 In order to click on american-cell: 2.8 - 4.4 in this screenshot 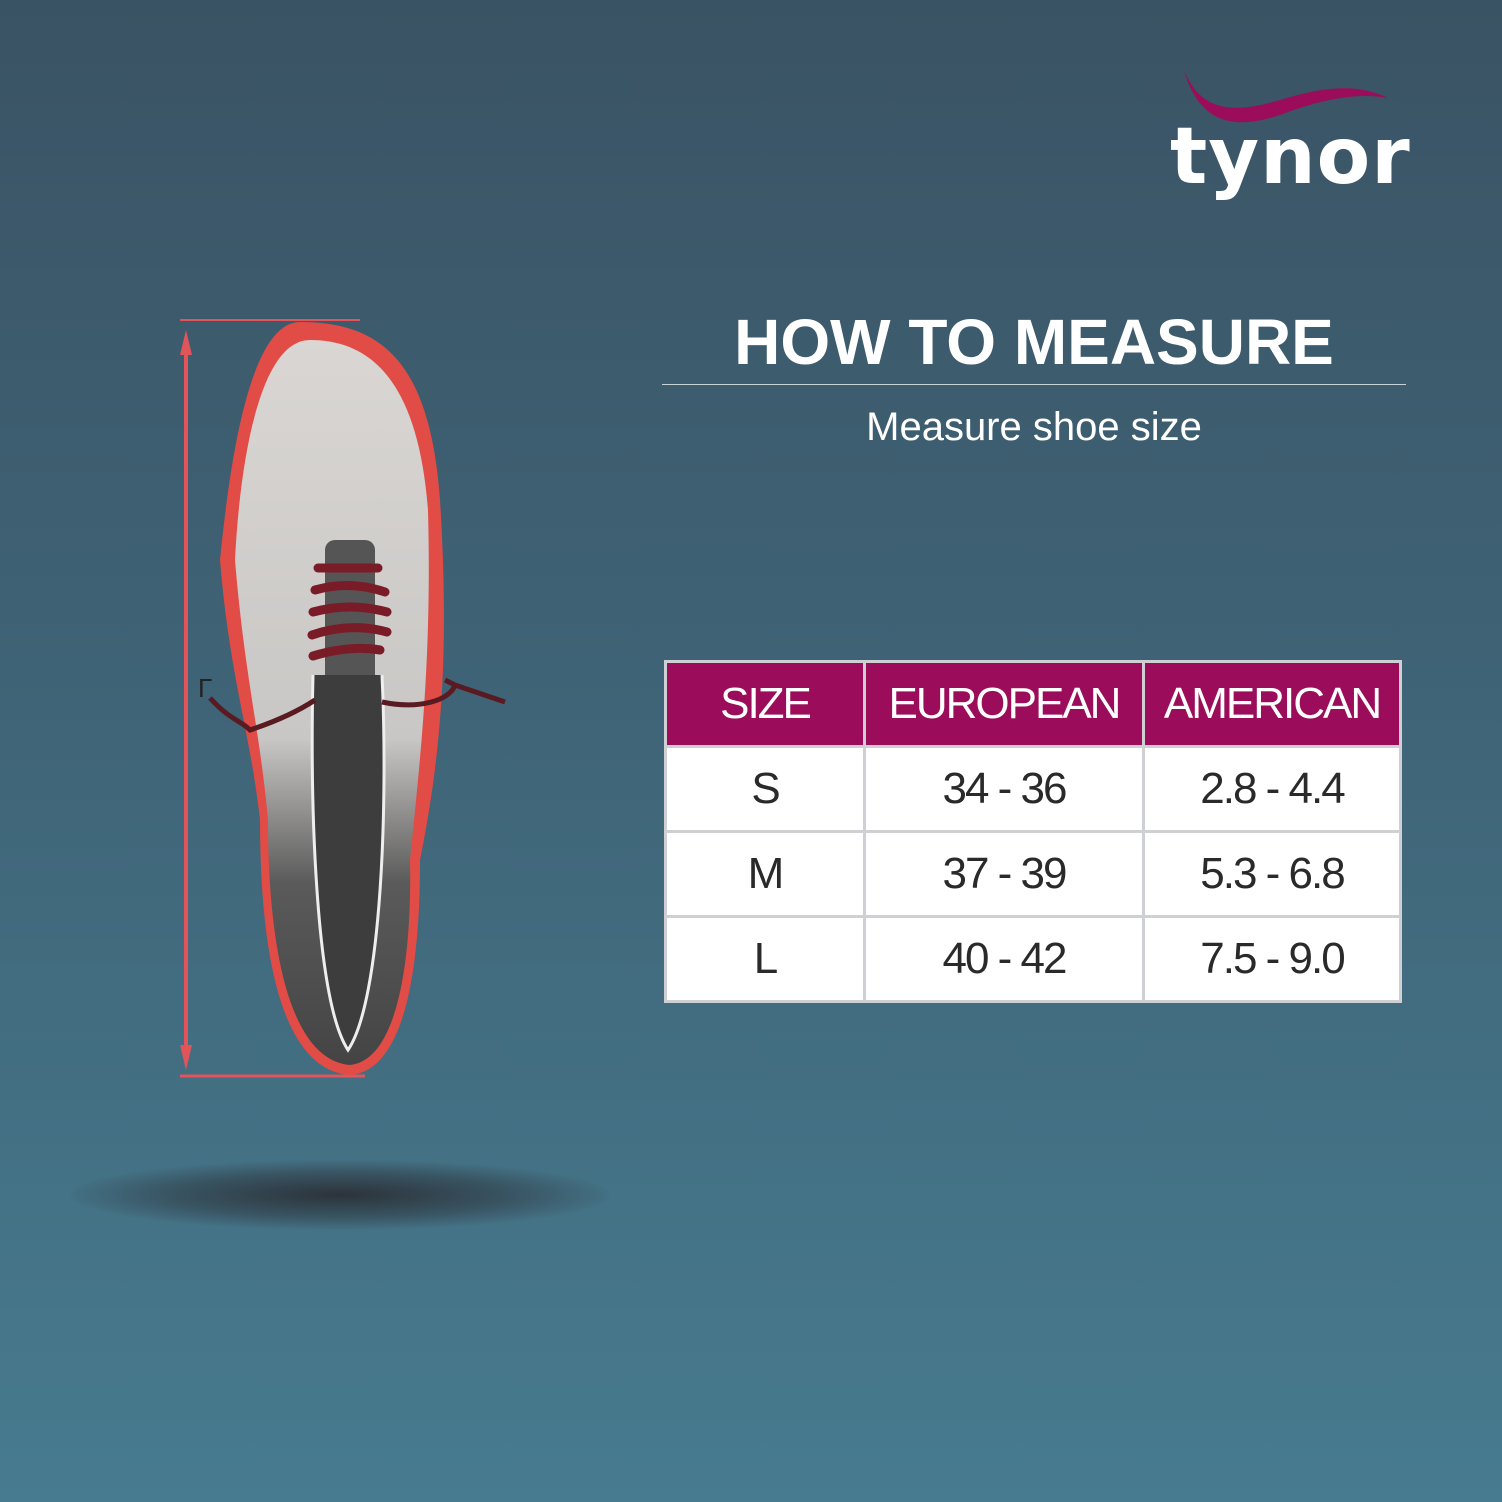, I will do `click(1272, 789)`.